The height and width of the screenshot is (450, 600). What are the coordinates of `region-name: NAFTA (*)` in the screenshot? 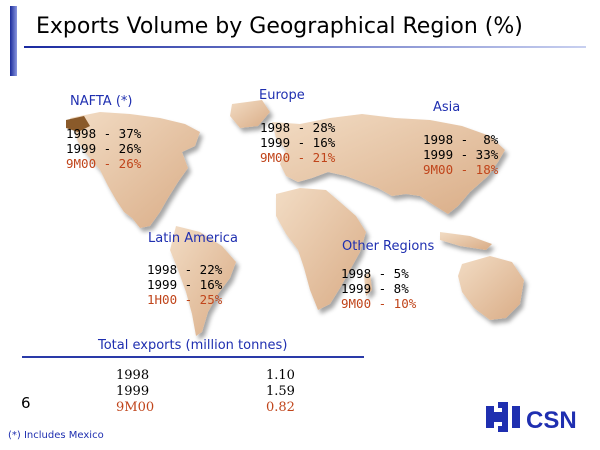 It's located at (101, 101).